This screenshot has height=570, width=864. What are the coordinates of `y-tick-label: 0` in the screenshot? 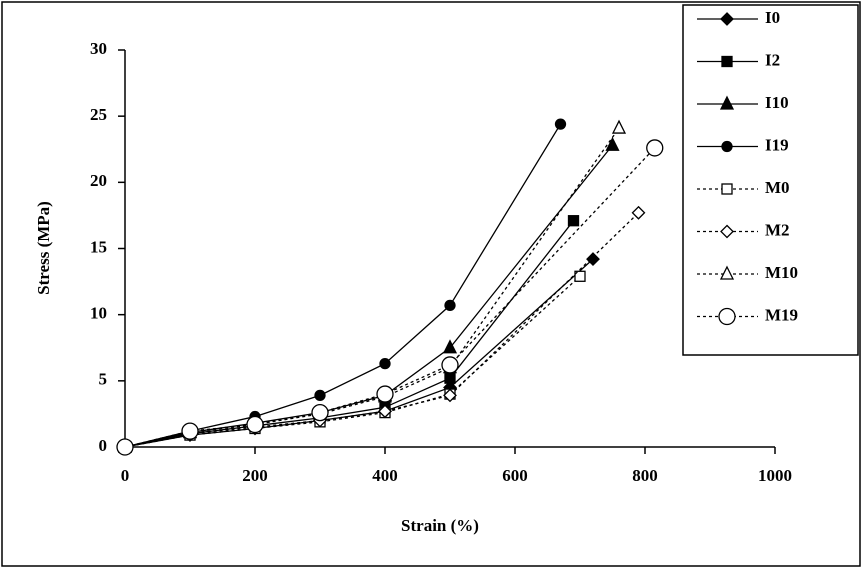 It's located at (103, 445).